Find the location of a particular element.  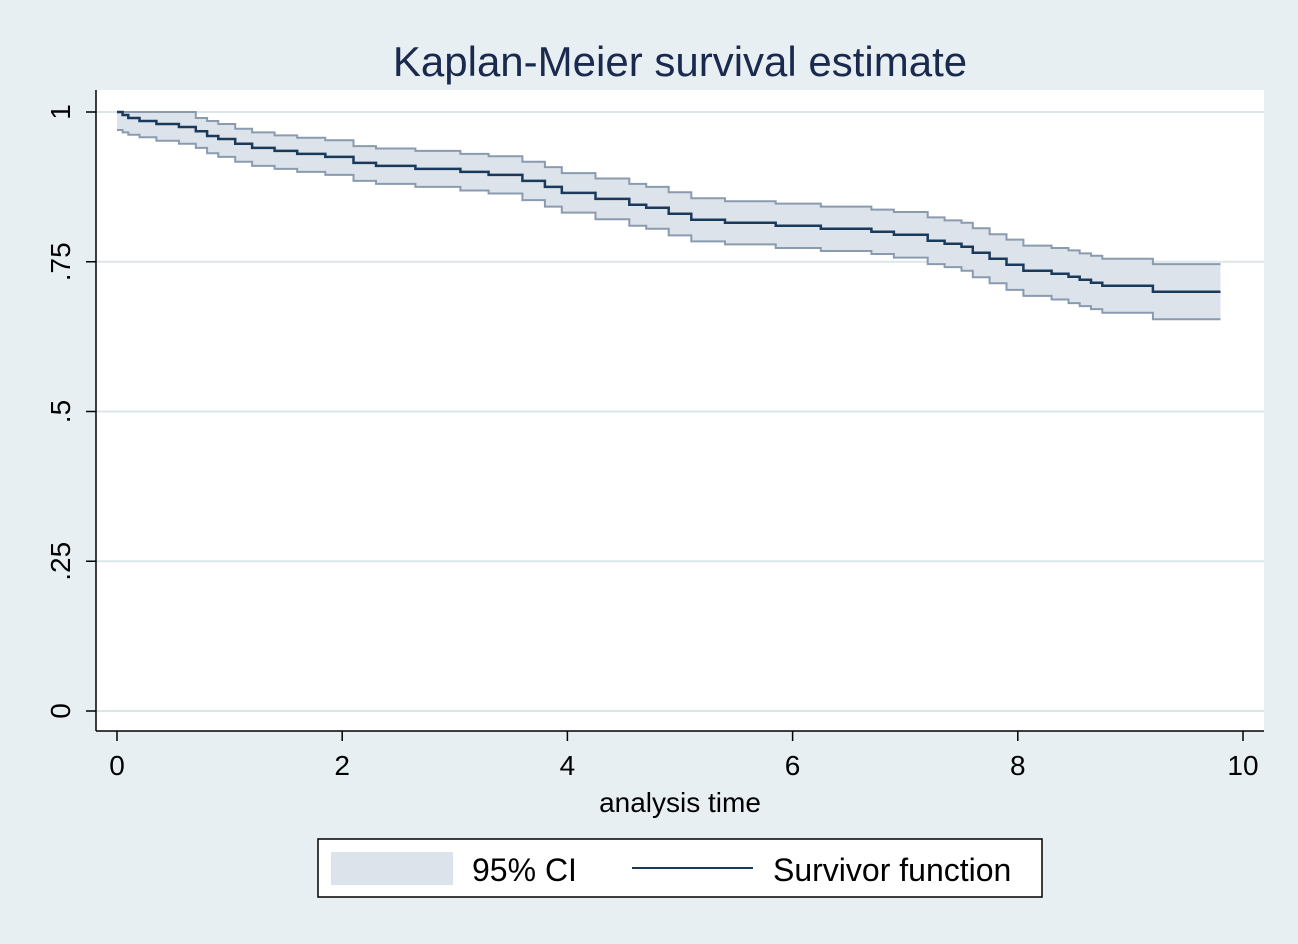

y-axis-ticks: 0 .25 .5 .75 1 is located at coordinates (70, 411).